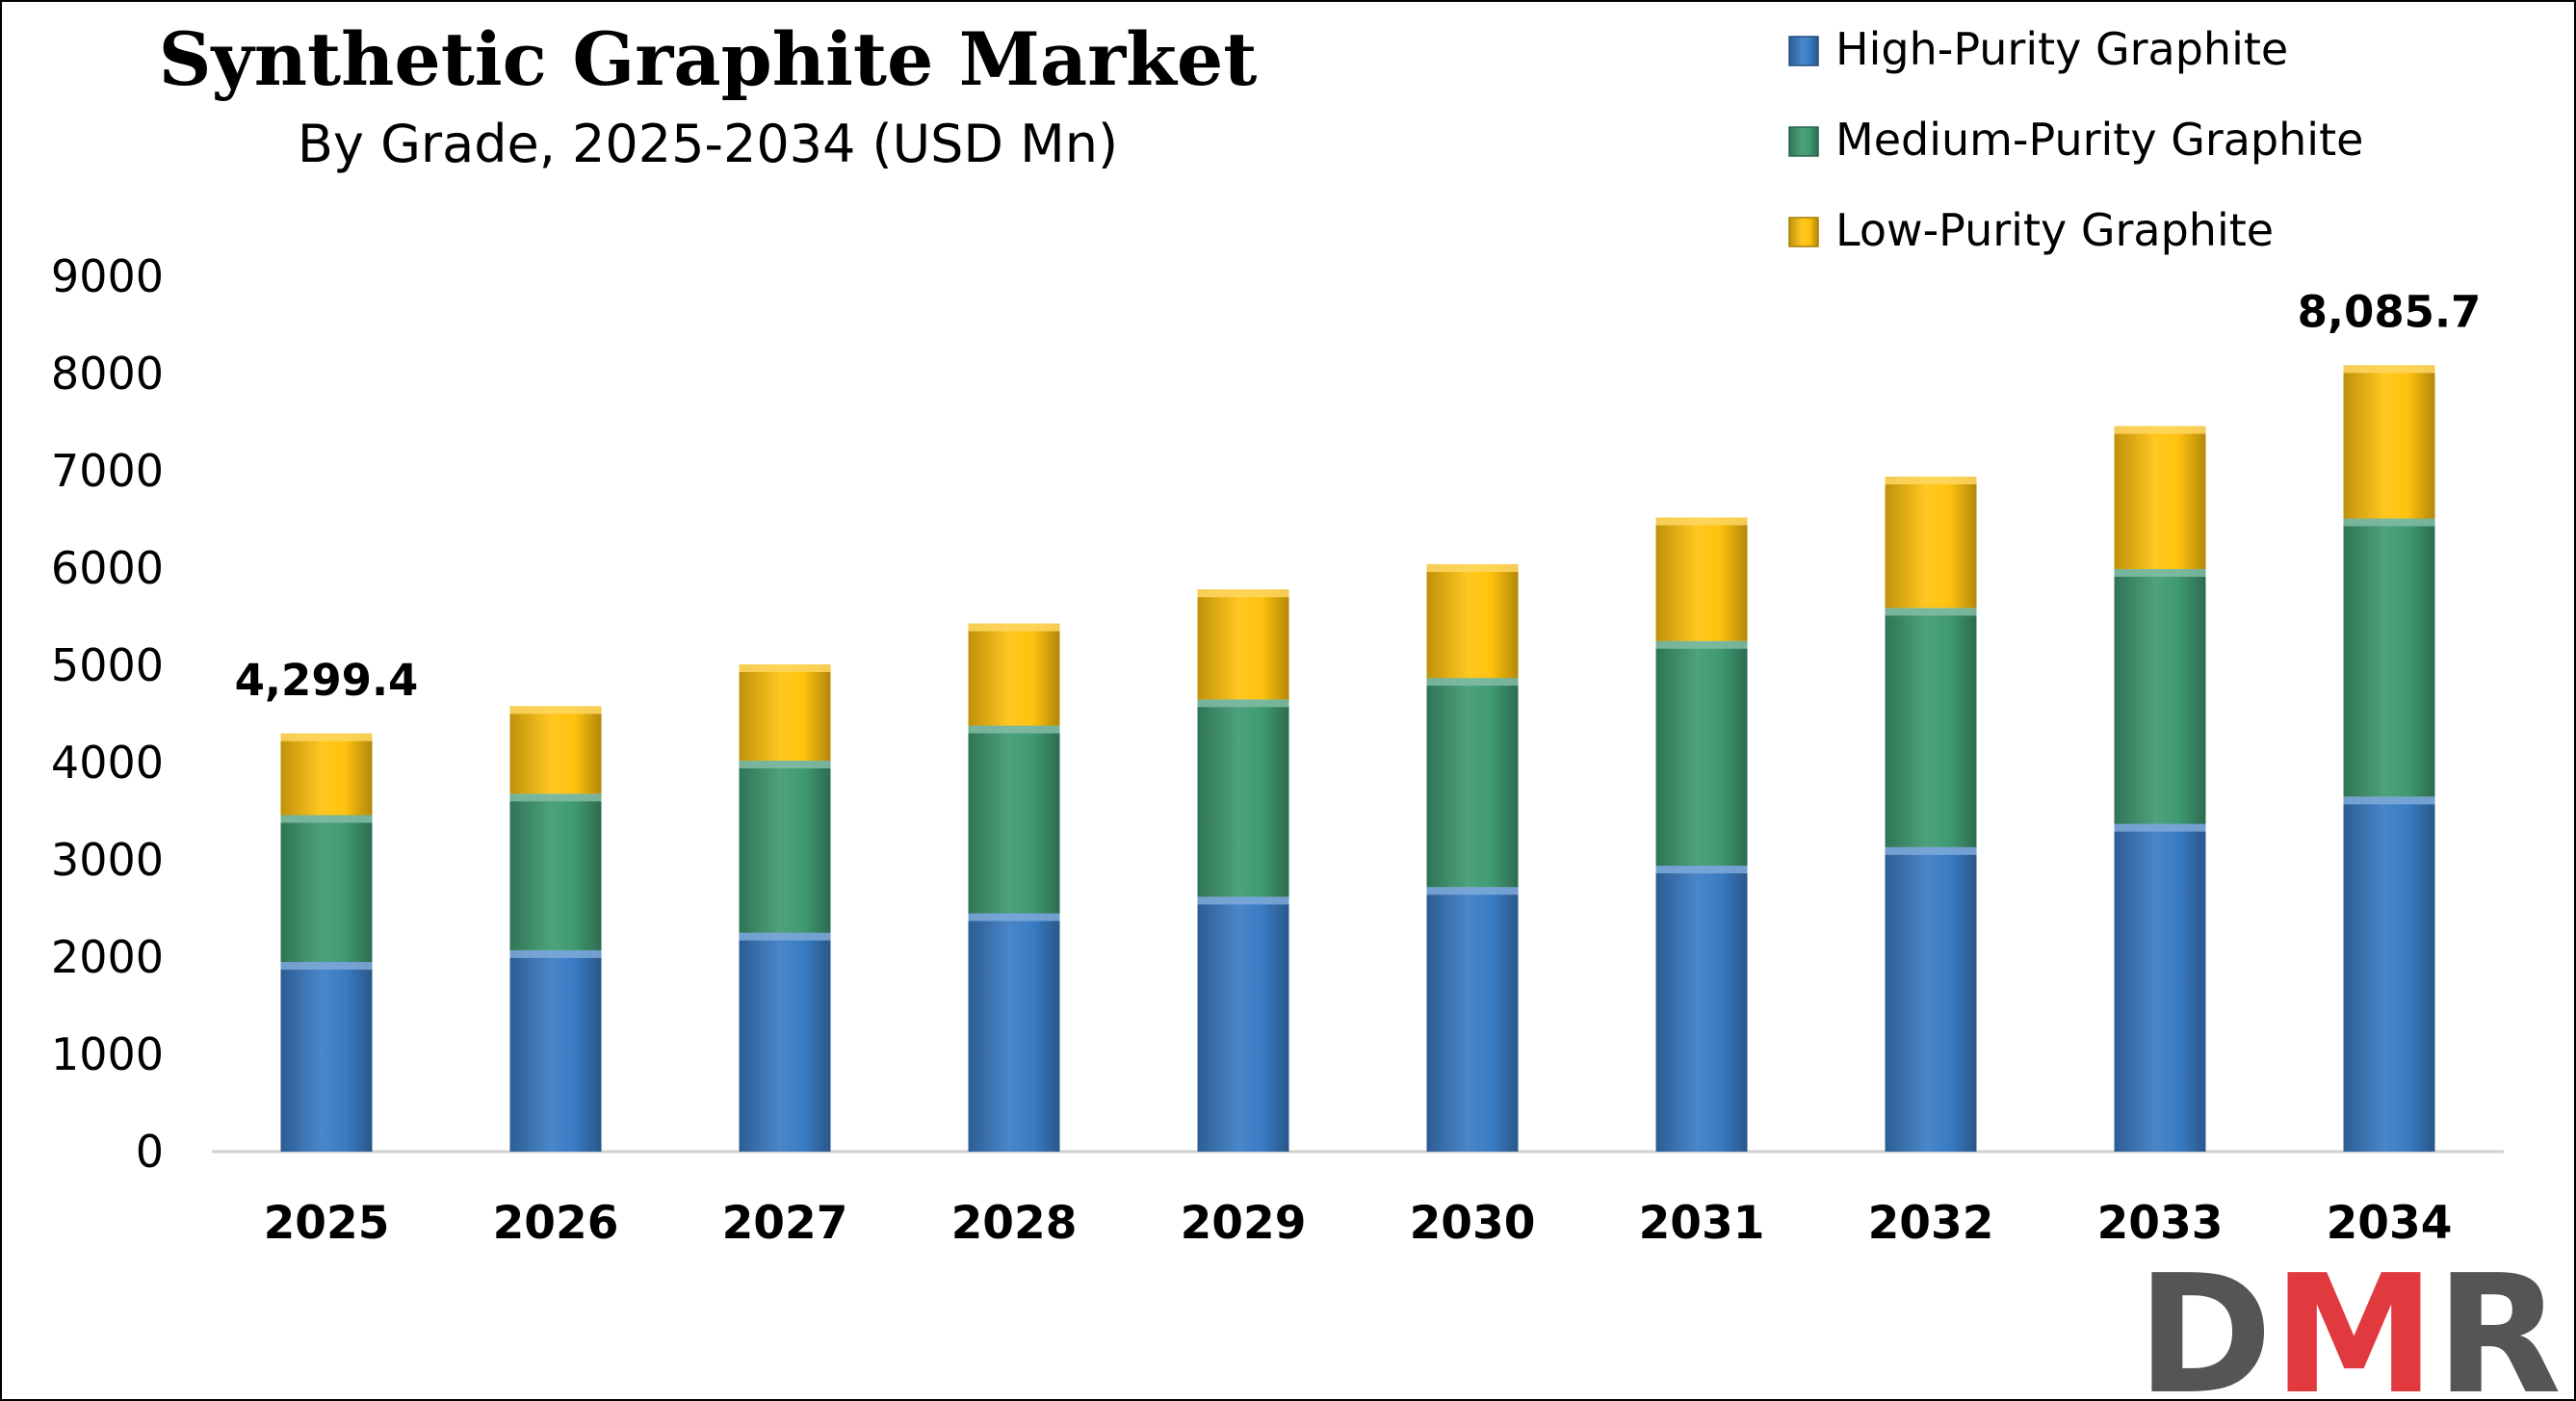  Describe the element at coordinates (107, 568) in the screenshot. I see `y-tick-label: 6000` at that location.